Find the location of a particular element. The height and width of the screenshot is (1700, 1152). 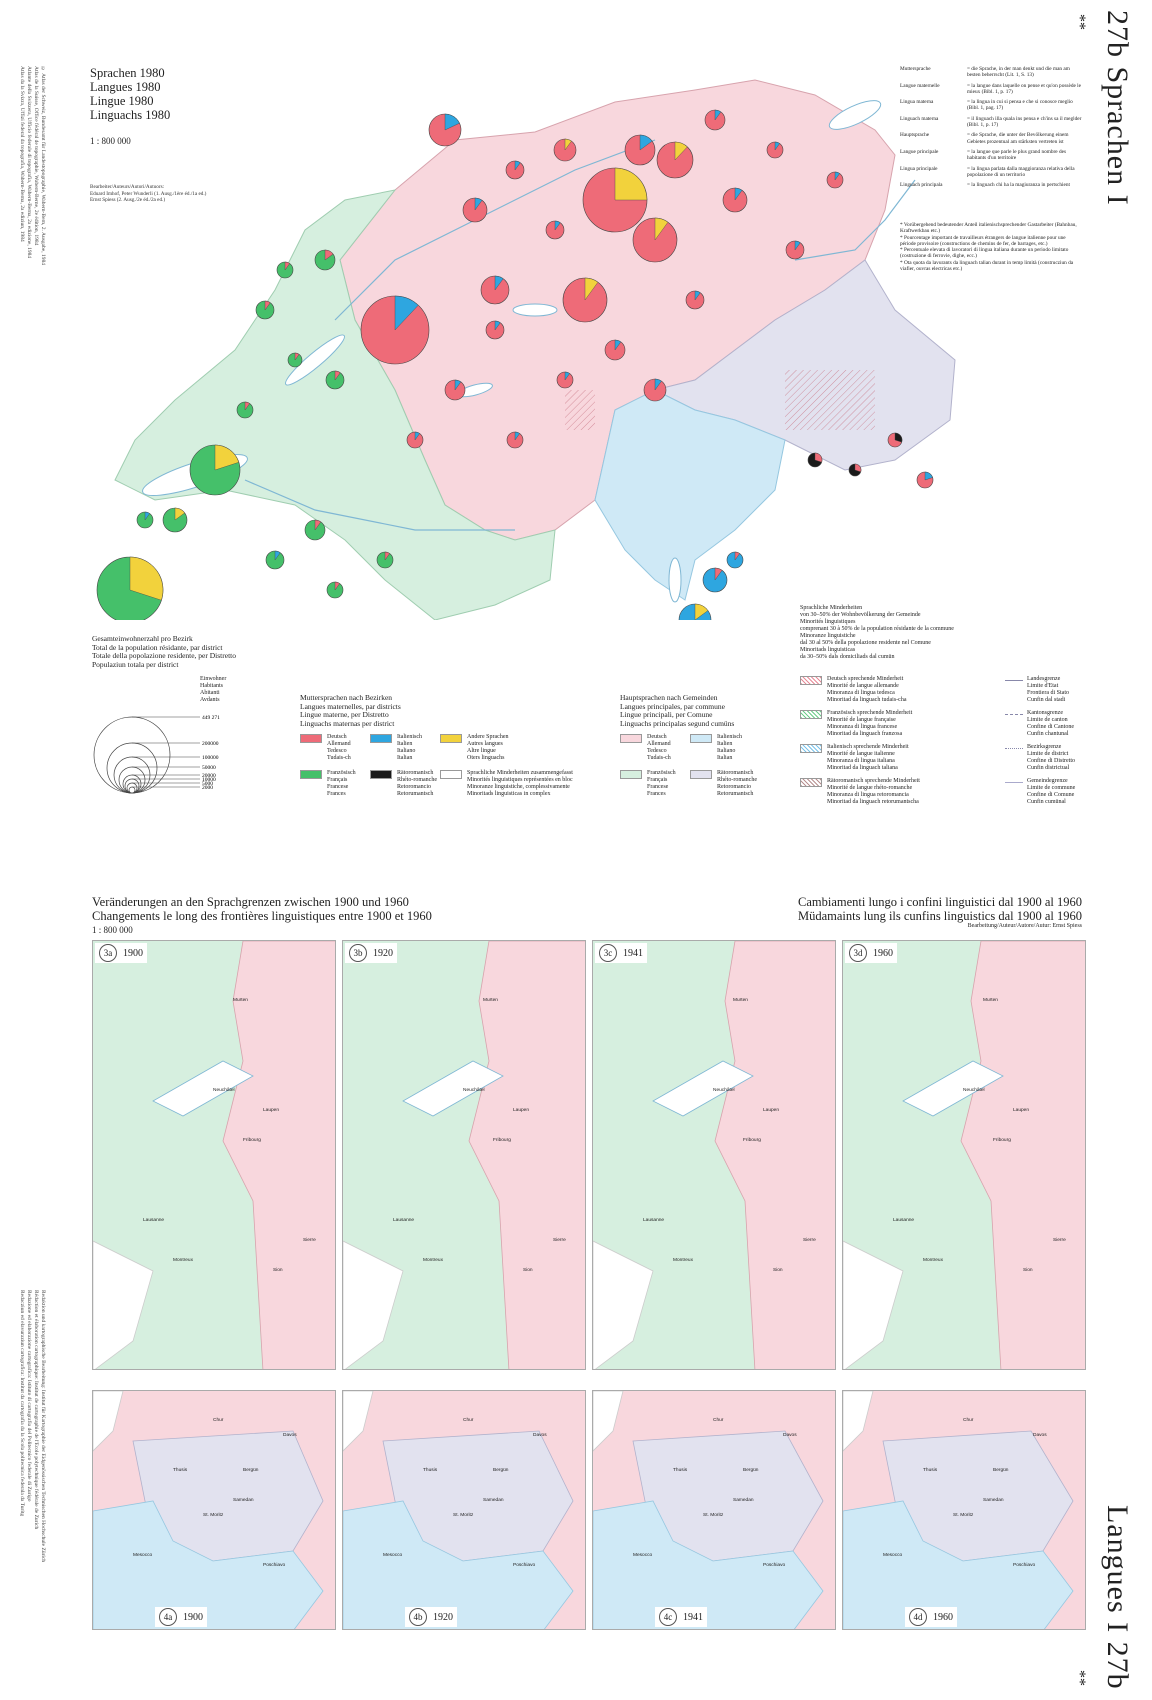

panel-number: 3b is located at coordinates (358, 953).